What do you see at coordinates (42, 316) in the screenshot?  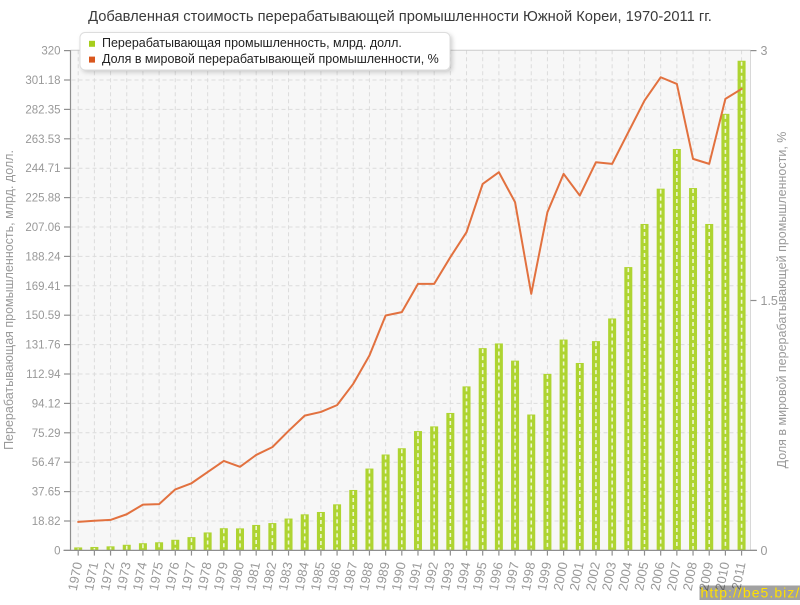 I see `svg-text: 150.59` at bounding box center [42, 316].